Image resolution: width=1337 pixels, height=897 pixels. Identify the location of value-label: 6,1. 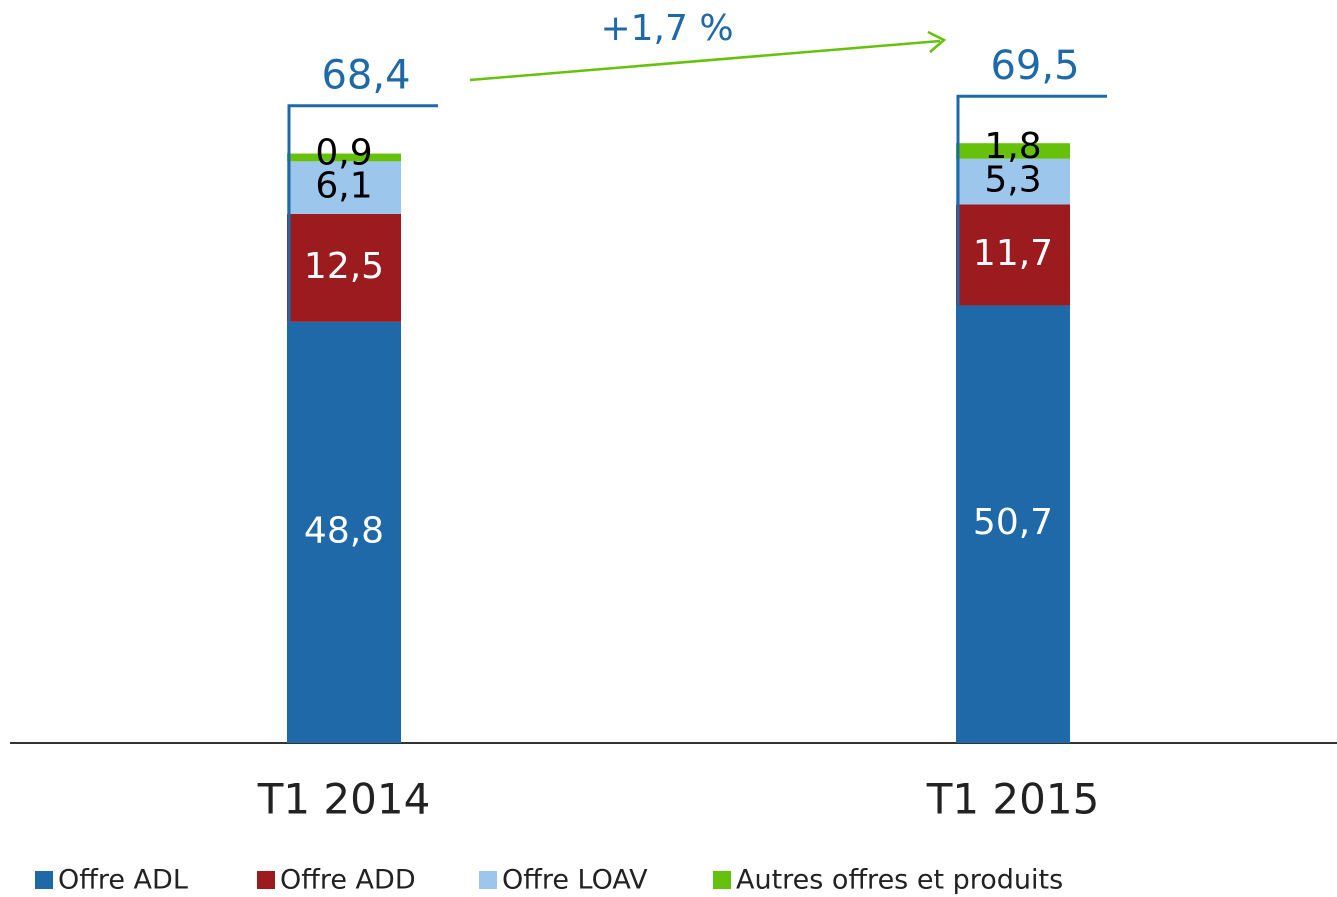
(343, 186).